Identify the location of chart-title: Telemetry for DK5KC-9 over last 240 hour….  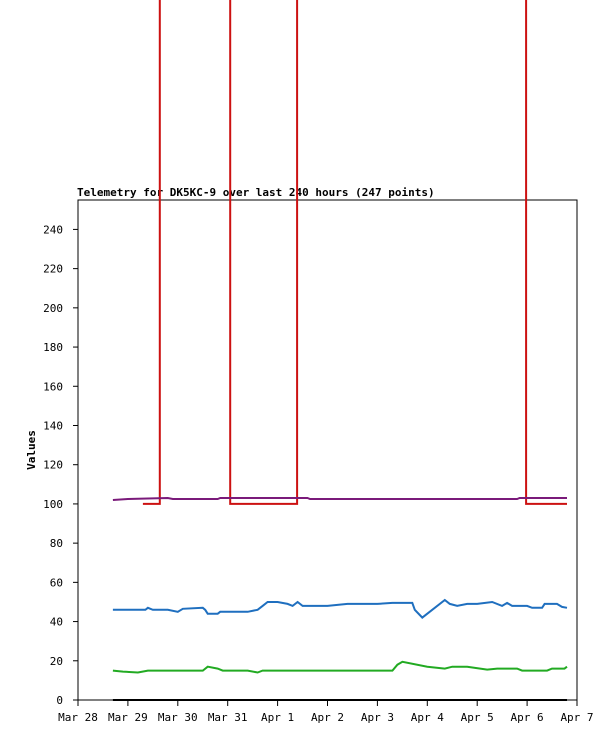
(256, 192).